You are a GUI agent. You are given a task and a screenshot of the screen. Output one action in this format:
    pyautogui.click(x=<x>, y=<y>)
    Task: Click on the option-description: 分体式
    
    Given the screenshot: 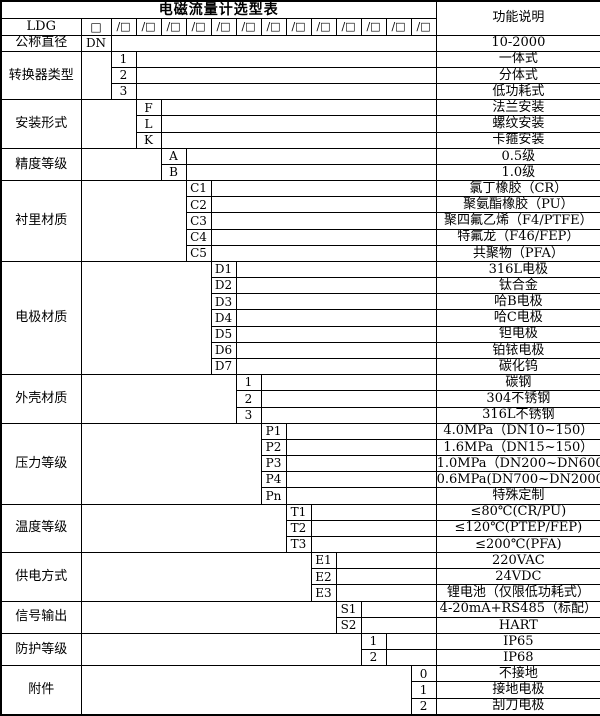 What is the action you would take?
    pyautogui.click(x=517, y=75)
    